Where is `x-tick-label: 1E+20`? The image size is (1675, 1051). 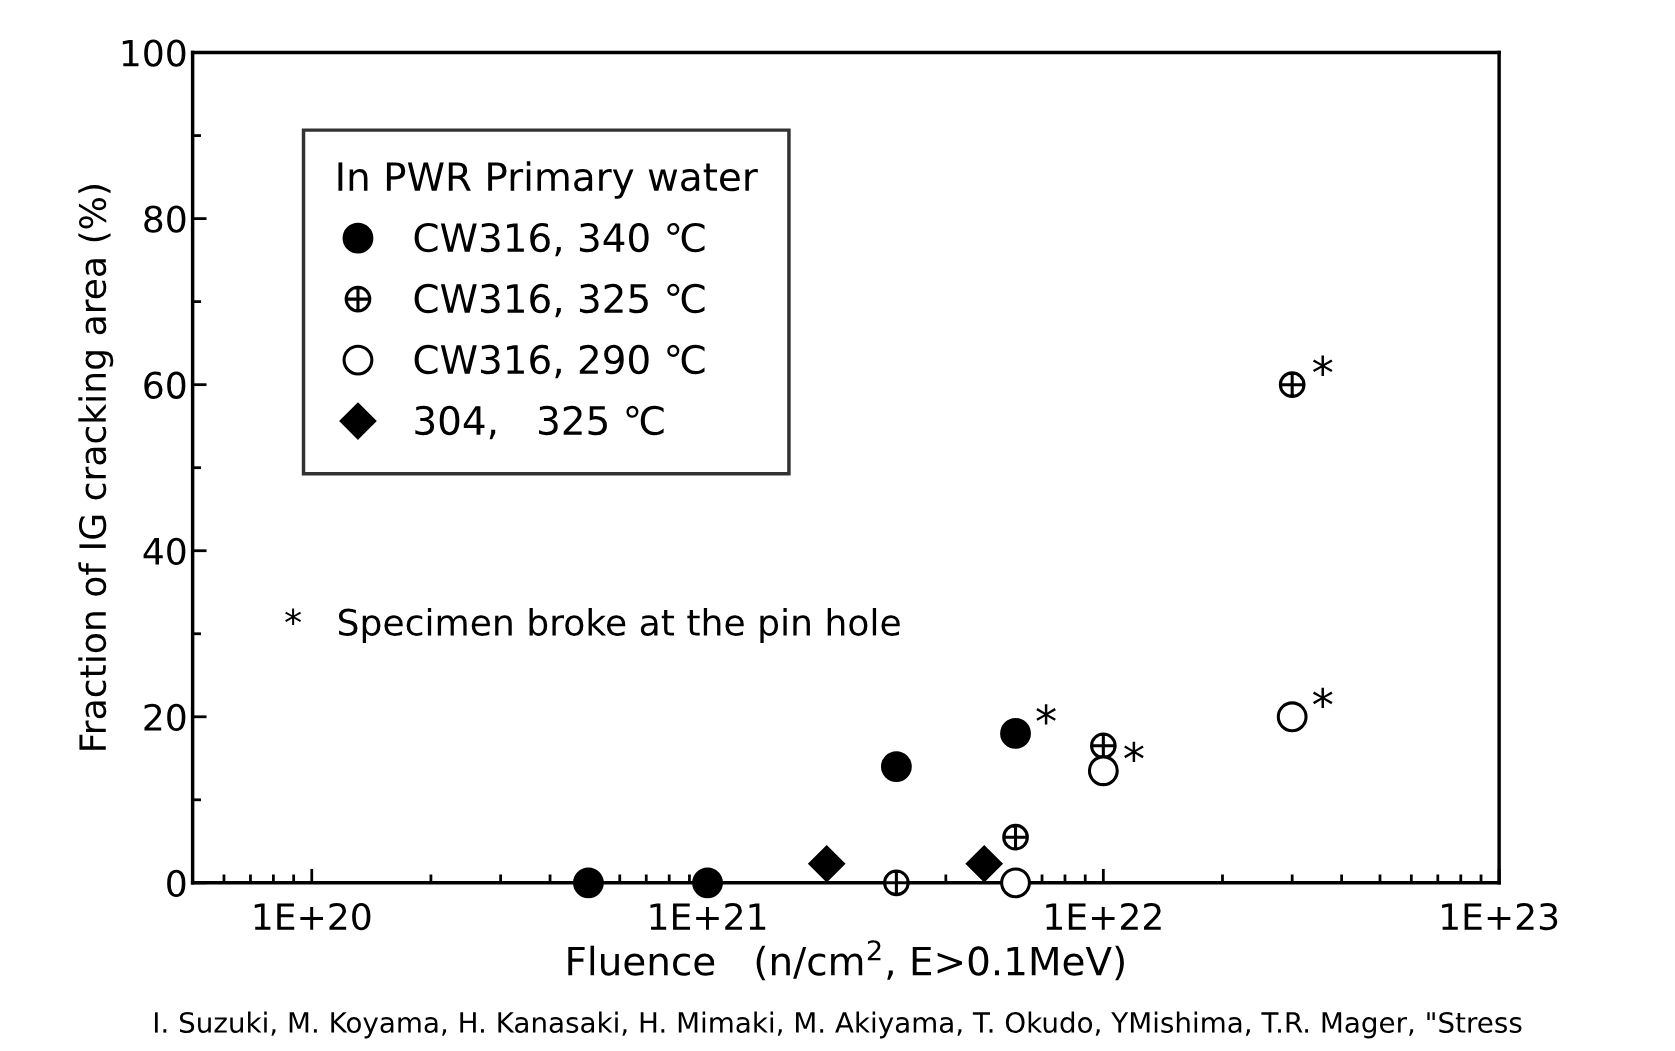
x-tick-label: 1E+20 is located at coordinates (312, 916).